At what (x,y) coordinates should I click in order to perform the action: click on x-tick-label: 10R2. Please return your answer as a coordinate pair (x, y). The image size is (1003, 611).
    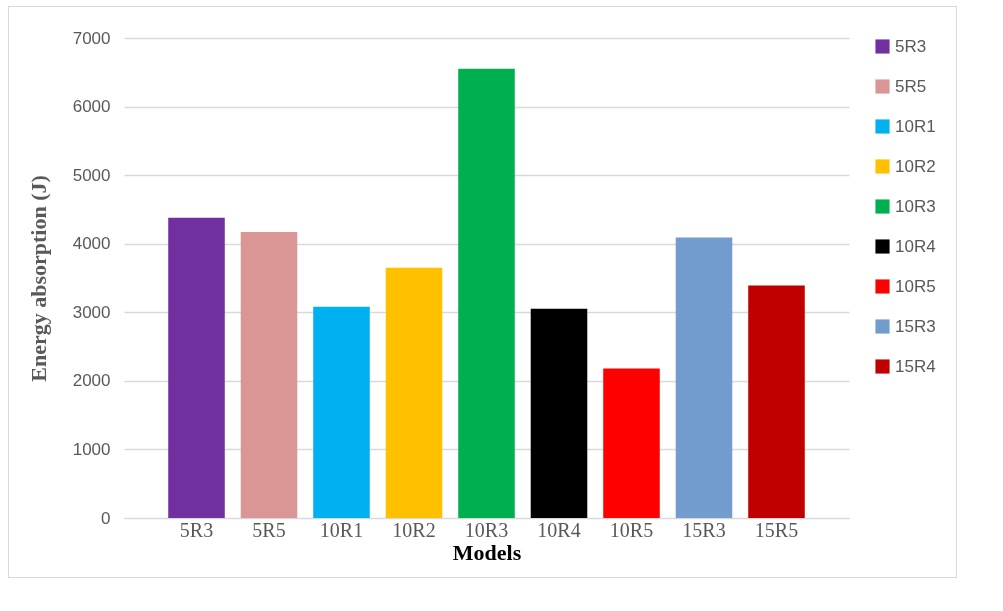
    Looking at the image, I should click on (414, 529).